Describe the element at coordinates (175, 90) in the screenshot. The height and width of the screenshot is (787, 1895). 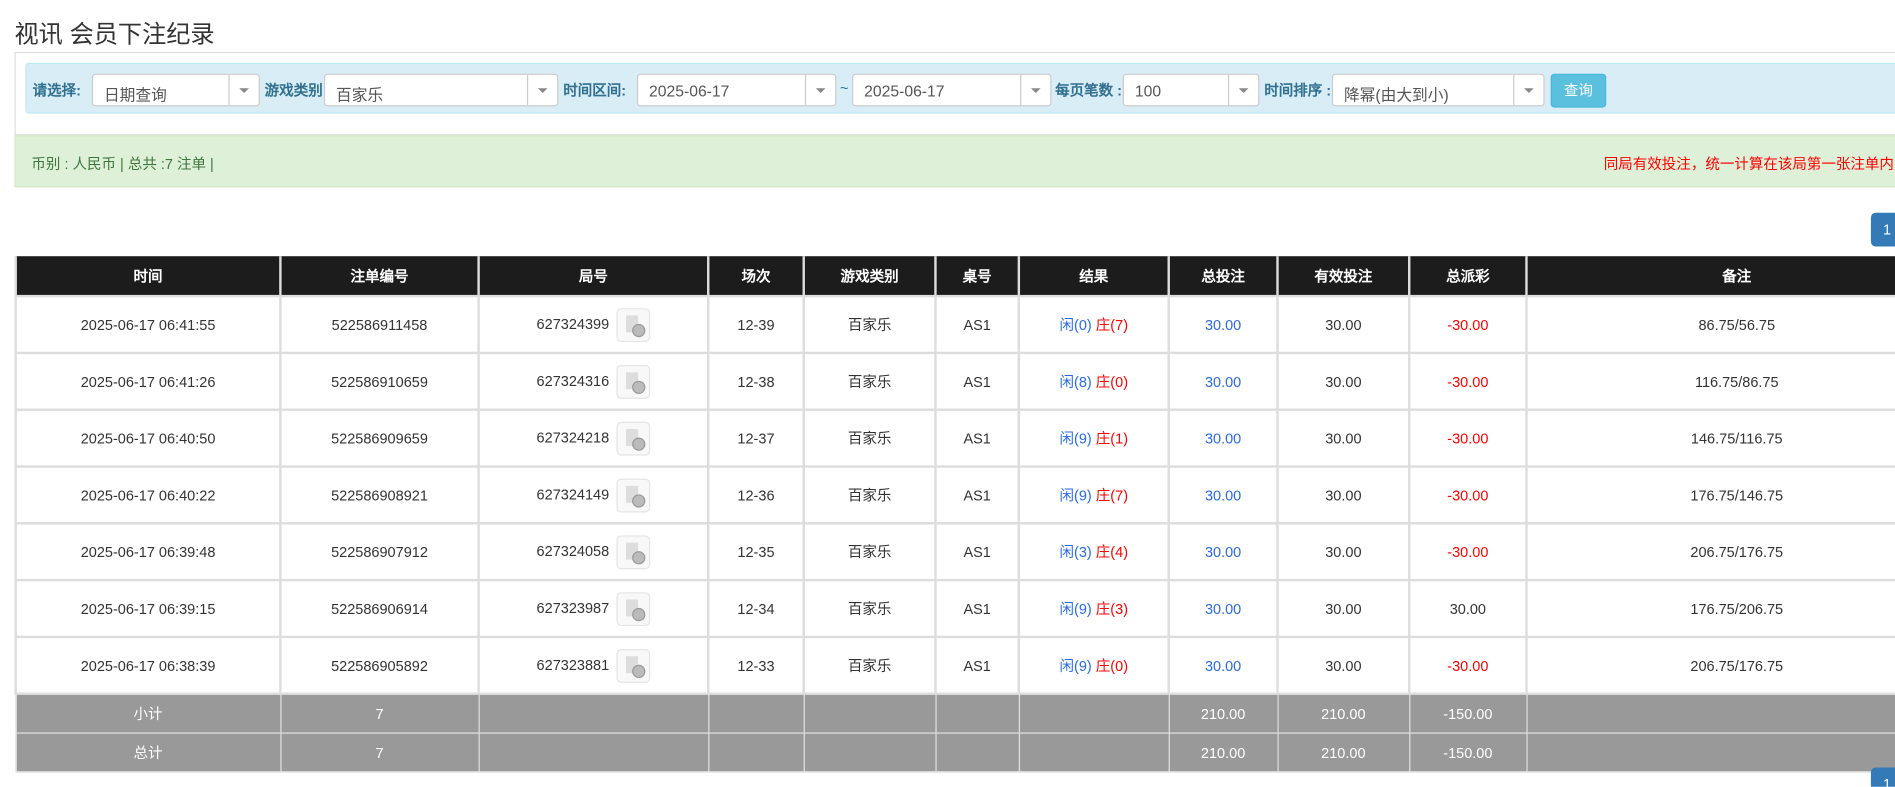
I see `query-type-select: 日期查询` at that location.